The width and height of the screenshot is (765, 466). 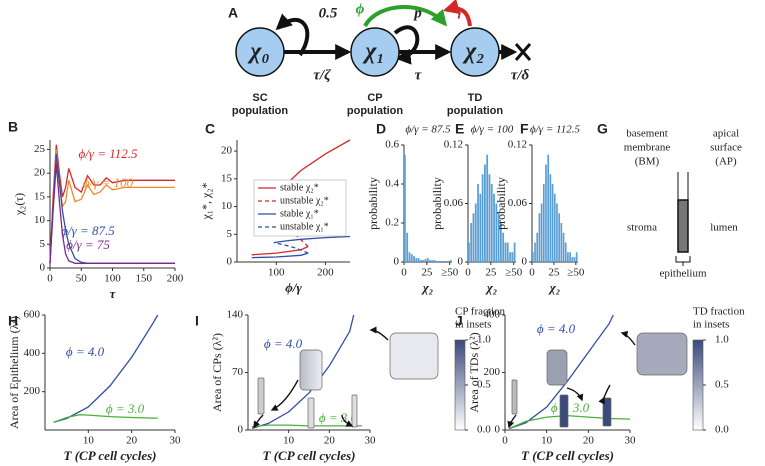 I want to click on series-label: ϕ = 3.0, so click(x=570, y=407).